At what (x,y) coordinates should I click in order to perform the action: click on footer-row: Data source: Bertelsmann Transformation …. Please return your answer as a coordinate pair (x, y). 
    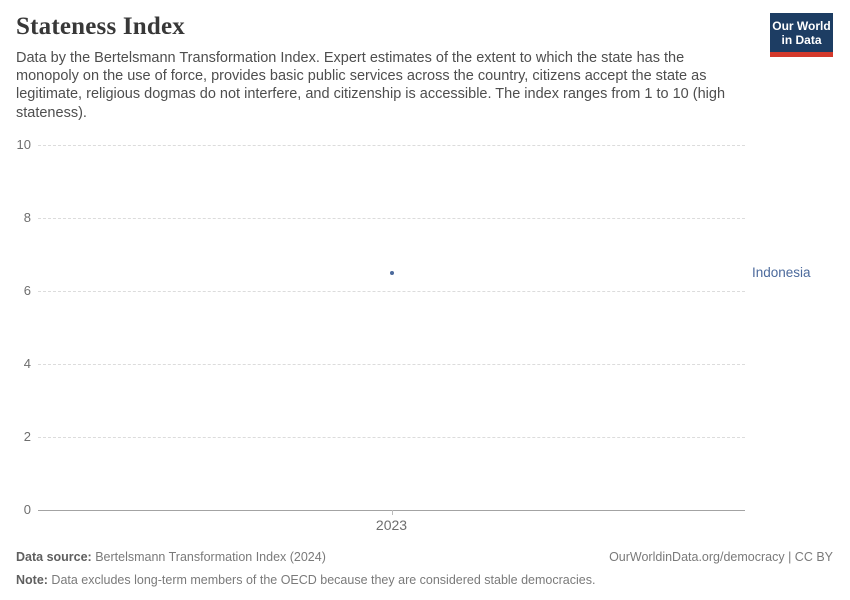
    Looking at the image, I should click on (424, 557).